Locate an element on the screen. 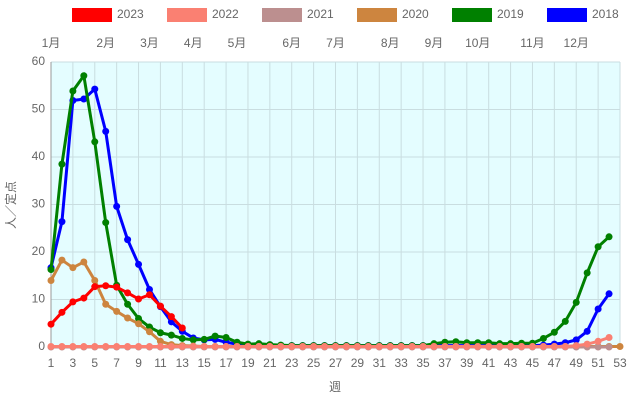 Image resolution: width=630 pixels, height=400 pixels. y-tick-label: 0 is located at coordinates (41, 346).